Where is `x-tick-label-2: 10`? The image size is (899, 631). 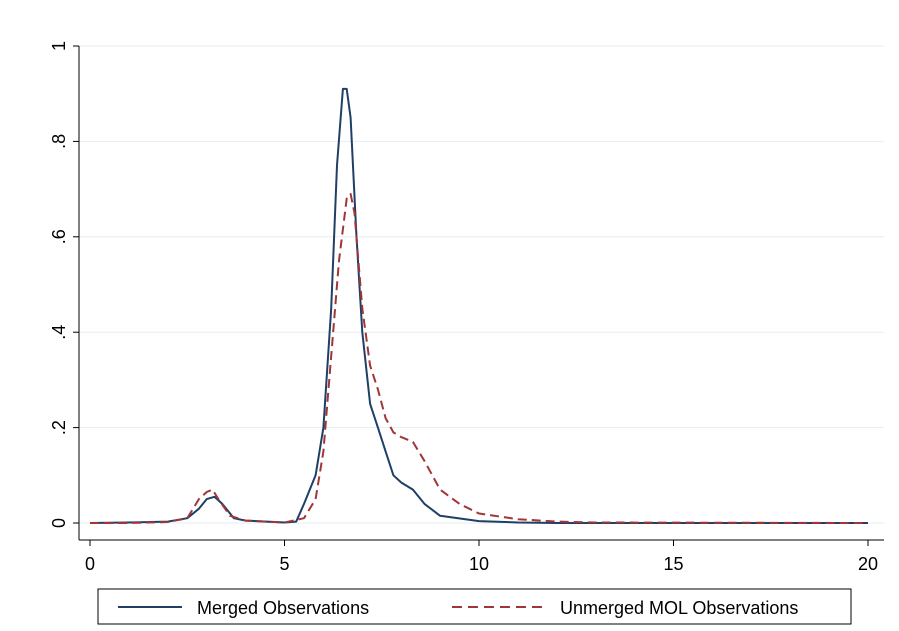
x-tick-label-2: 10 is located at coordinates (479, 564).